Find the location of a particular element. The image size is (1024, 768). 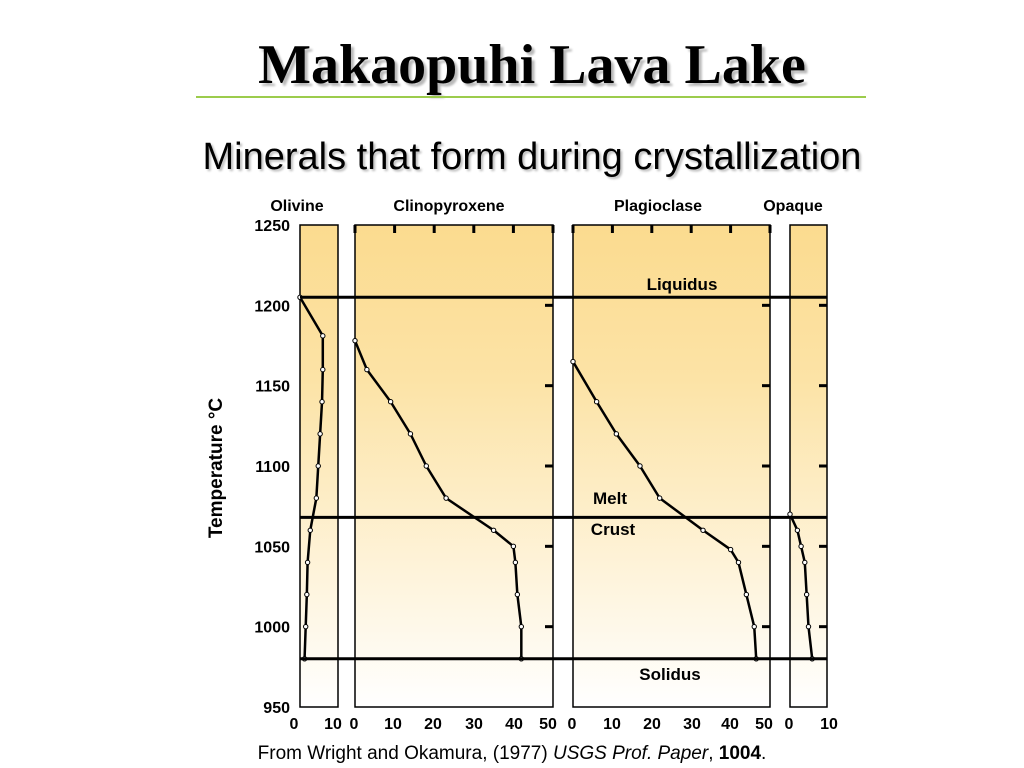

y-axis-title: Temperature °C is located at coordinates (216, 468).